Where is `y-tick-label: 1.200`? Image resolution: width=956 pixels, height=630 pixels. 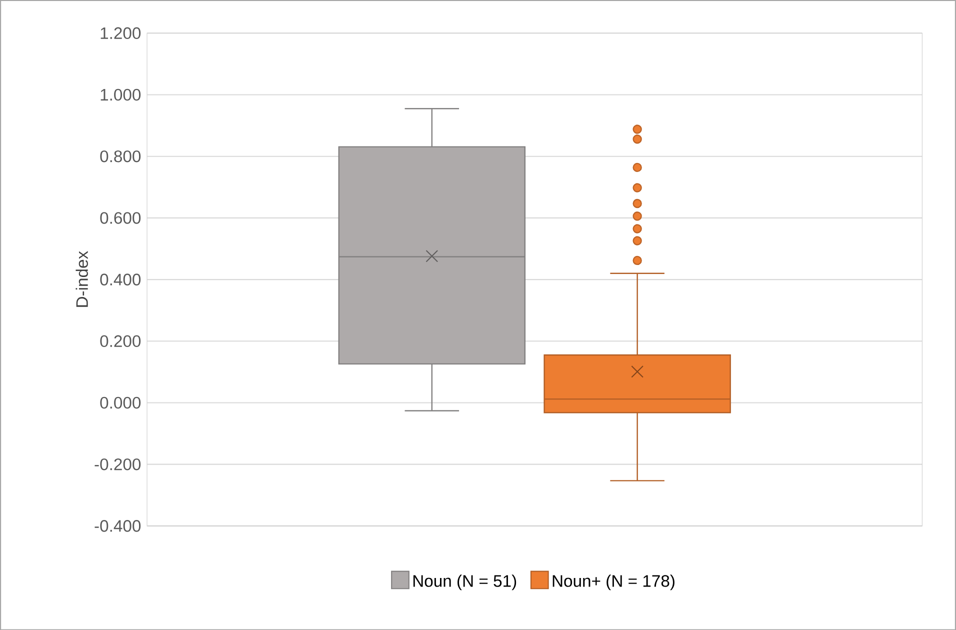
y-tick-label: 1.200 is located at coordinates (120, 33).